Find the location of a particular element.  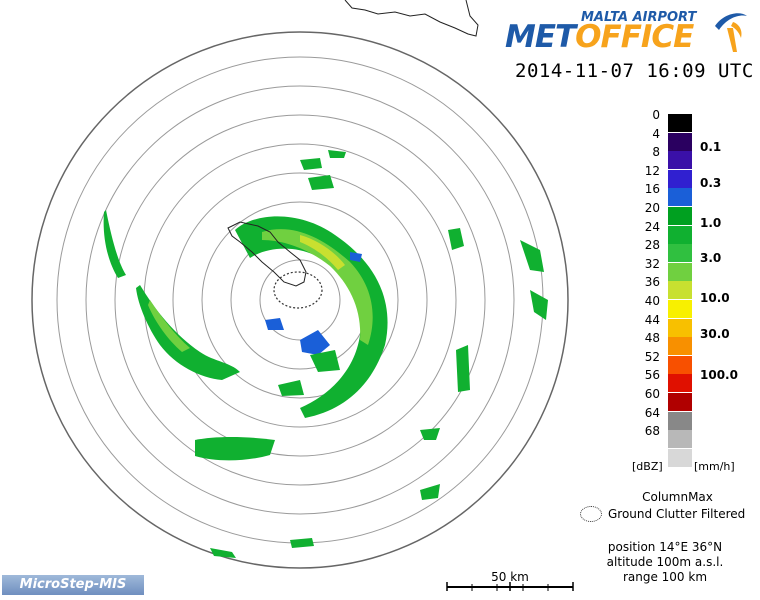

blue-light-echoes is located at coordinates (313, 303).